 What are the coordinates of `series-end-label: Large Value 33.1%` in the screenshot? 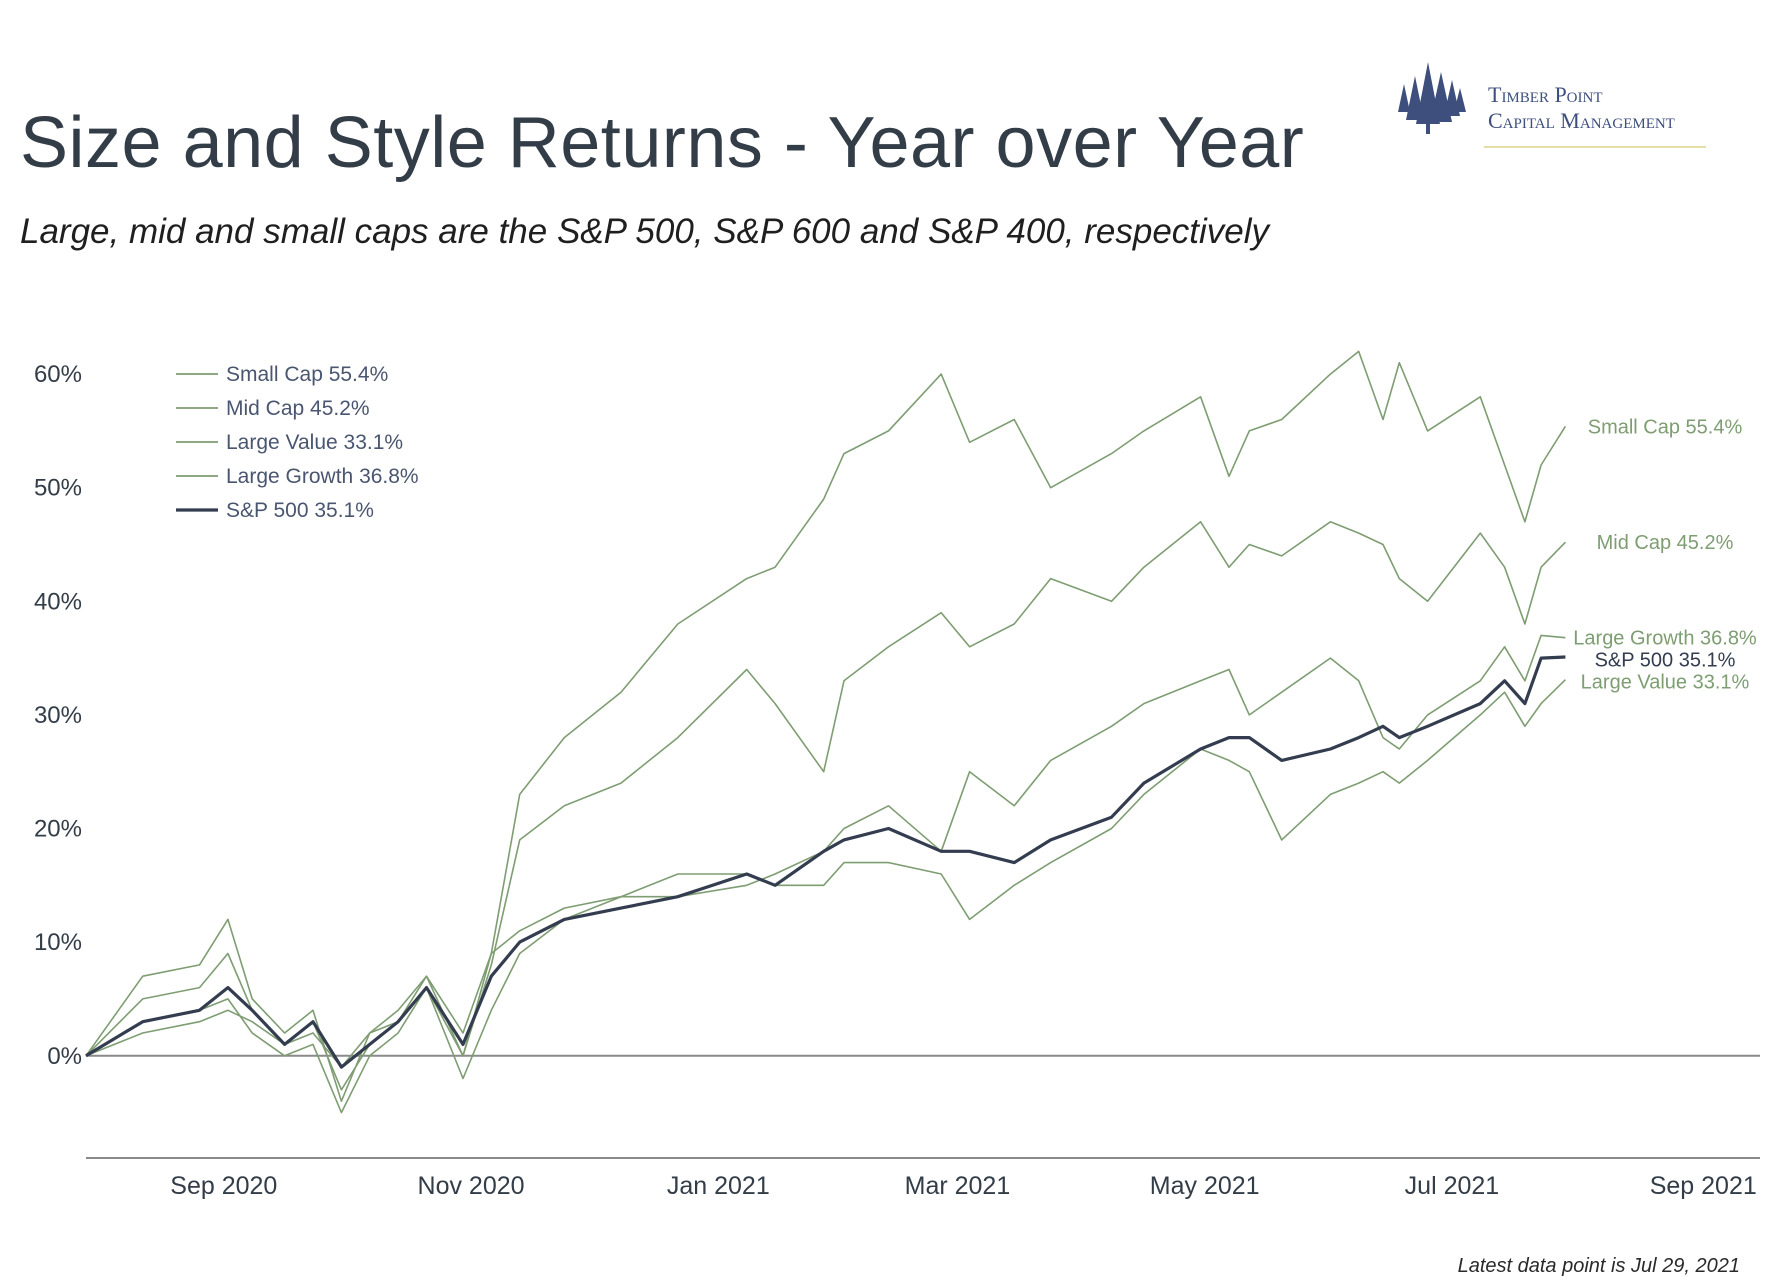 It's located at (1665, 683).